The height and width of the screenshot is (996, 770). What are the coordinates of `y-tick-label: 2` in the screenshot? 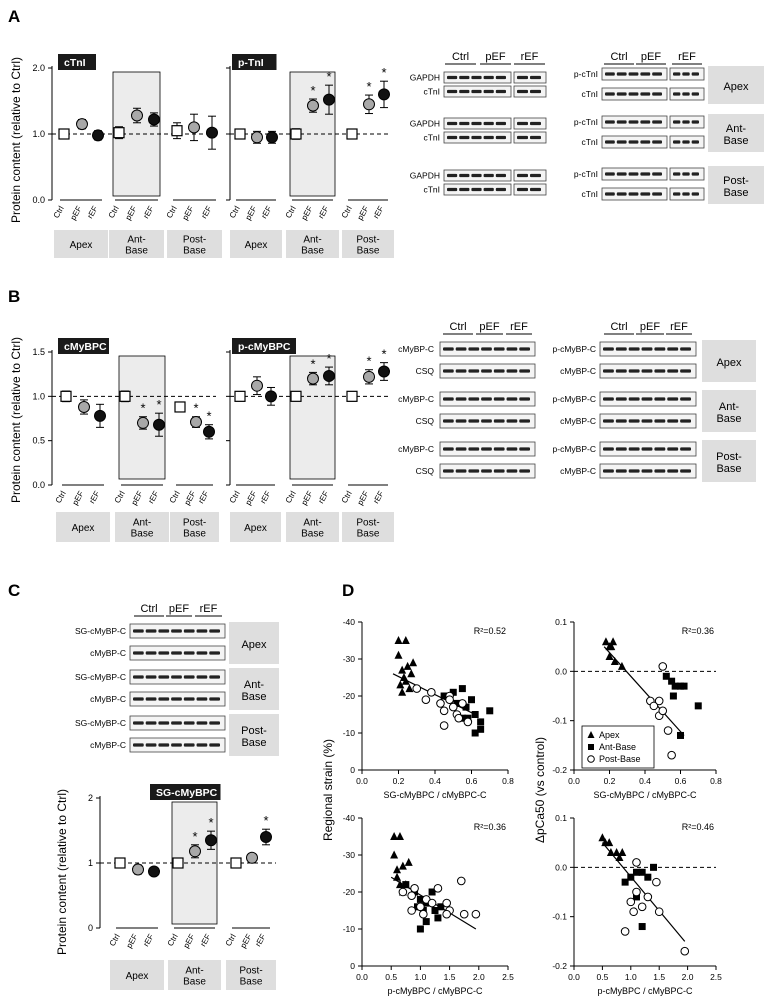 It's located at (90, 798).